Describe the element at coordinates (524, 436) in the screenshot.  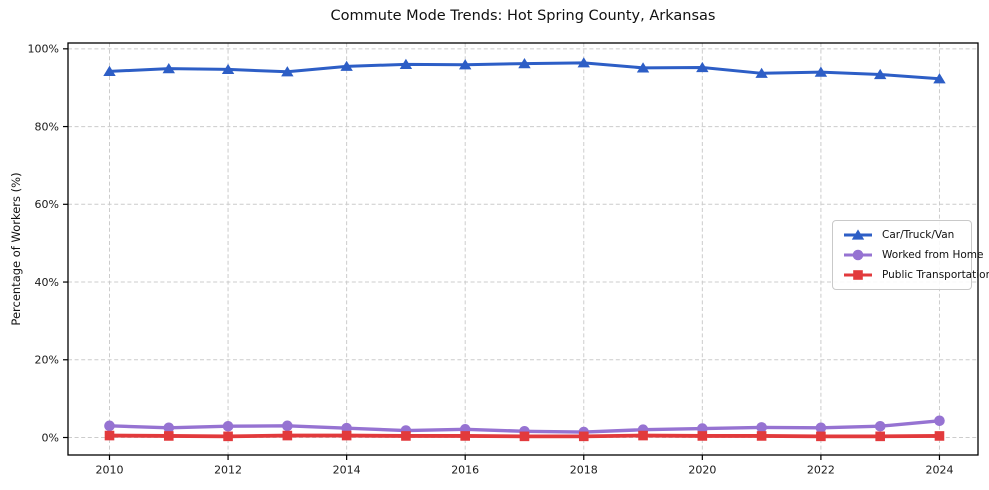
I see `series-public-transportation` at that location.